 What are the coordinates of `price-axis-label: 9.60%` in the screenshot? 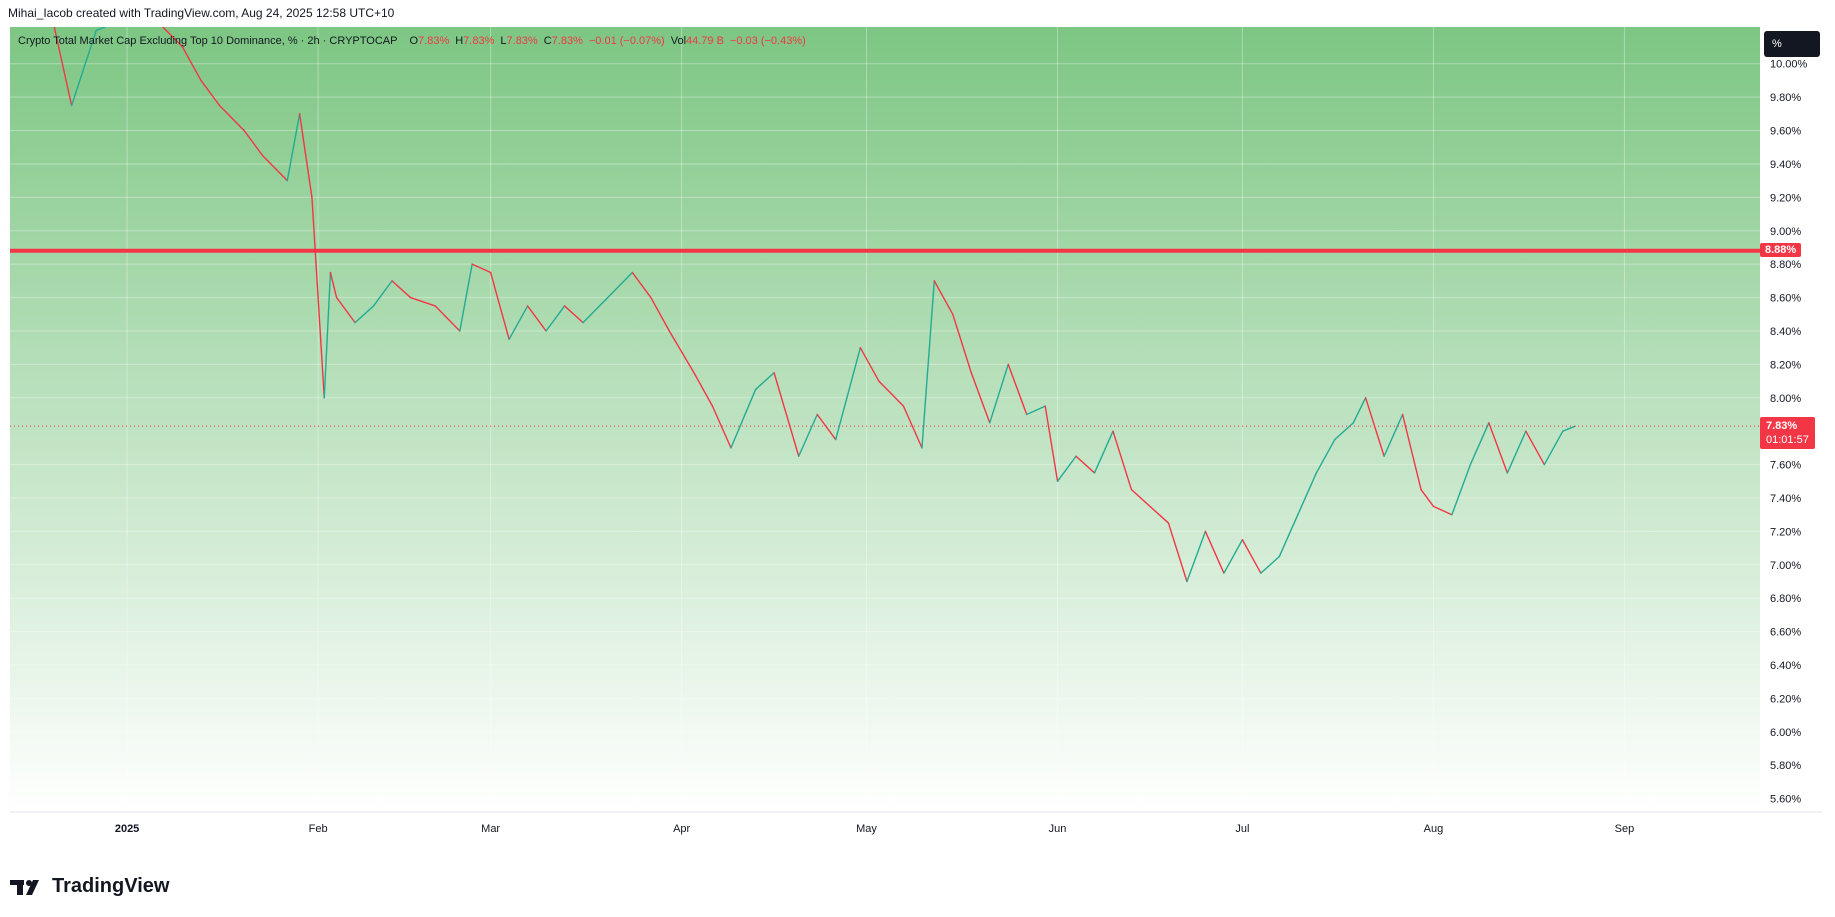 It's located at (1785, 132).